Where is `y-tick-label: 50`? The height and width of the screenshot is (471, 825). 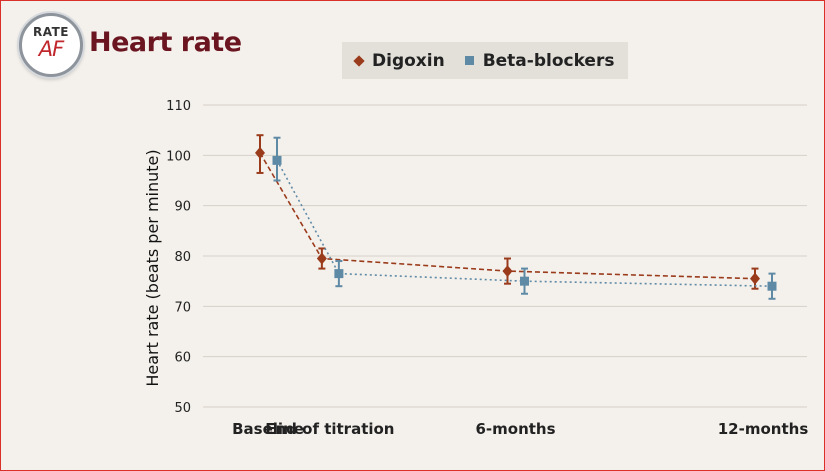
y-tick-label: 50 is located at coordinates (182, 408).